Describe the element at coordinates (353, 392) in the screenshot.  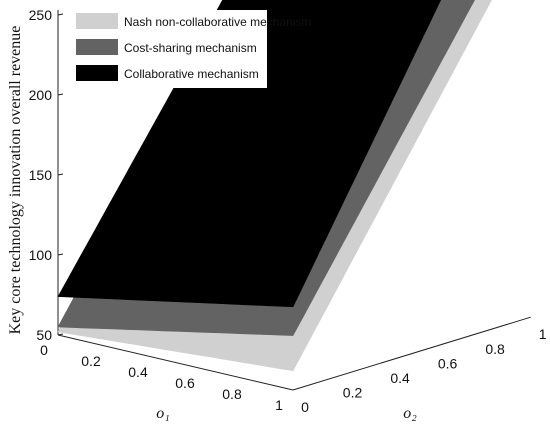
I see `y-tick-label: 0.2` at that location.